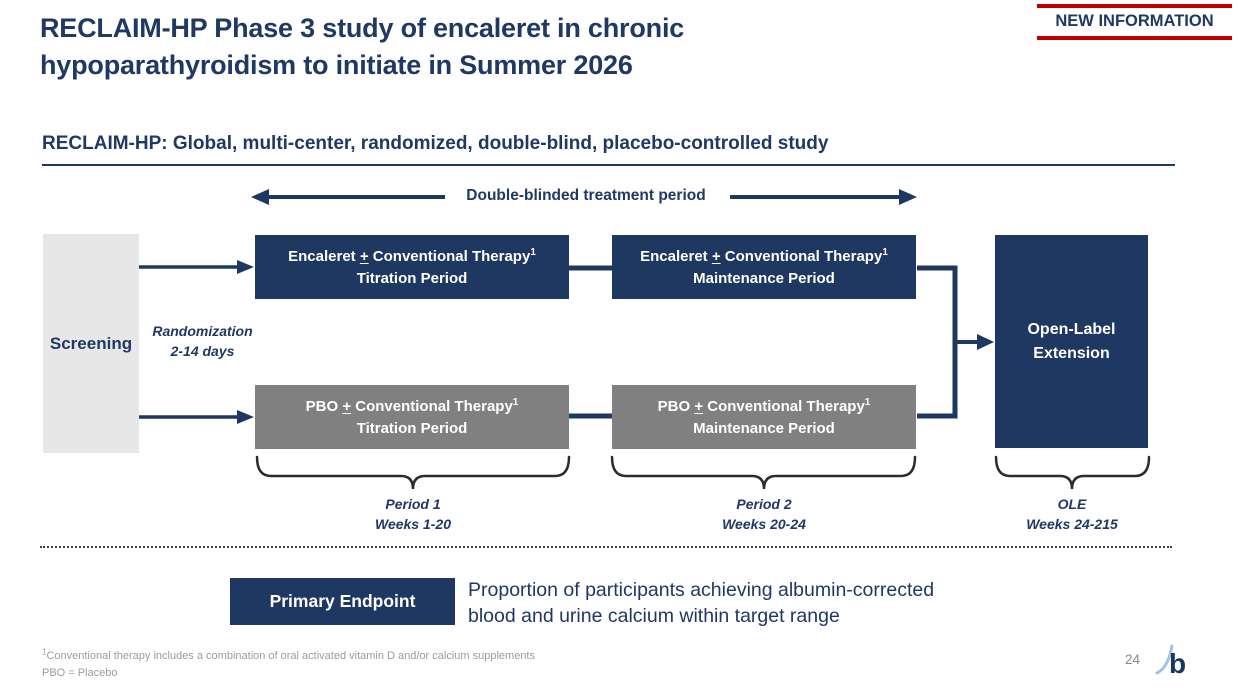 This screenshot has width=1238, height=690. What do you see at coordinates (606, 547) in the screenshot?
I see `dotted-divider` at bounding box center [606, 547].